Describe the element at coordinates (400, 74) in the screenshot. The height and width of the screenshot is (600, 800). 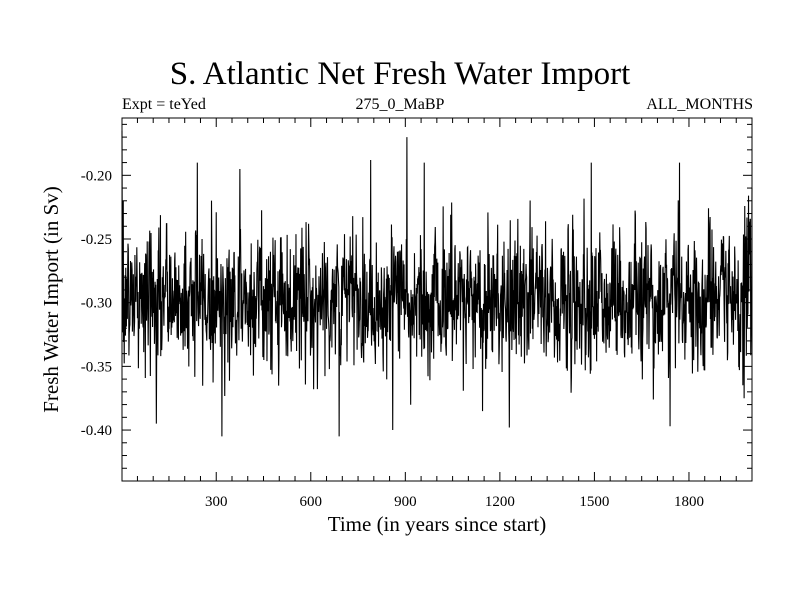
I see `chart-title: S. Atlantic Net Fresh Water Import` at that location.